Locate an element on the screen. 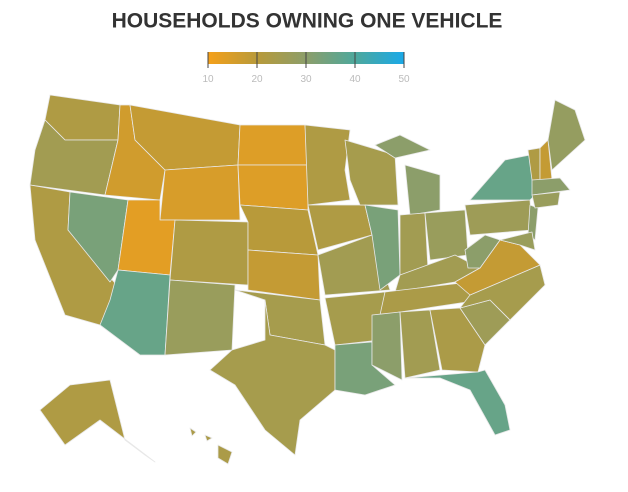  legend-tick-label: 20 is located at coordinates (257, 79).